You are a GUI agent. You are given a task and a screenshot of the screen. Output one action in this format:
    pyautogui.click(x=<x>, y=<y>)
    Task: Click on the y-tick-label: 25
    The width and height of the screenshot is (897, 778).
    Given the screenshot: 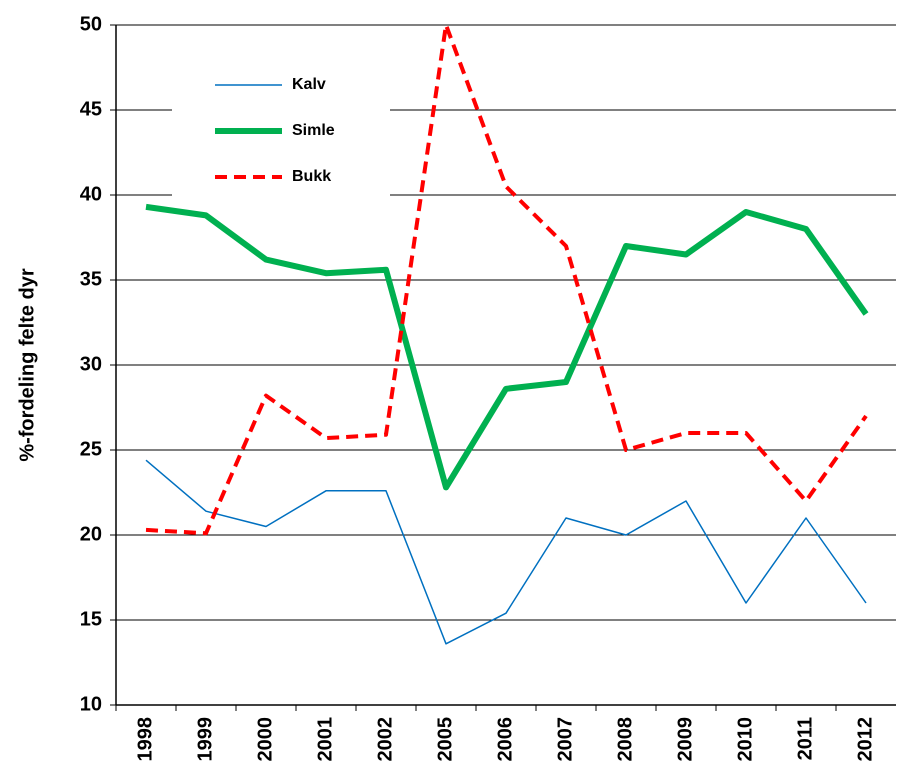 What is the action you would take?
    pyautogui.click(x=91, y=449)
    